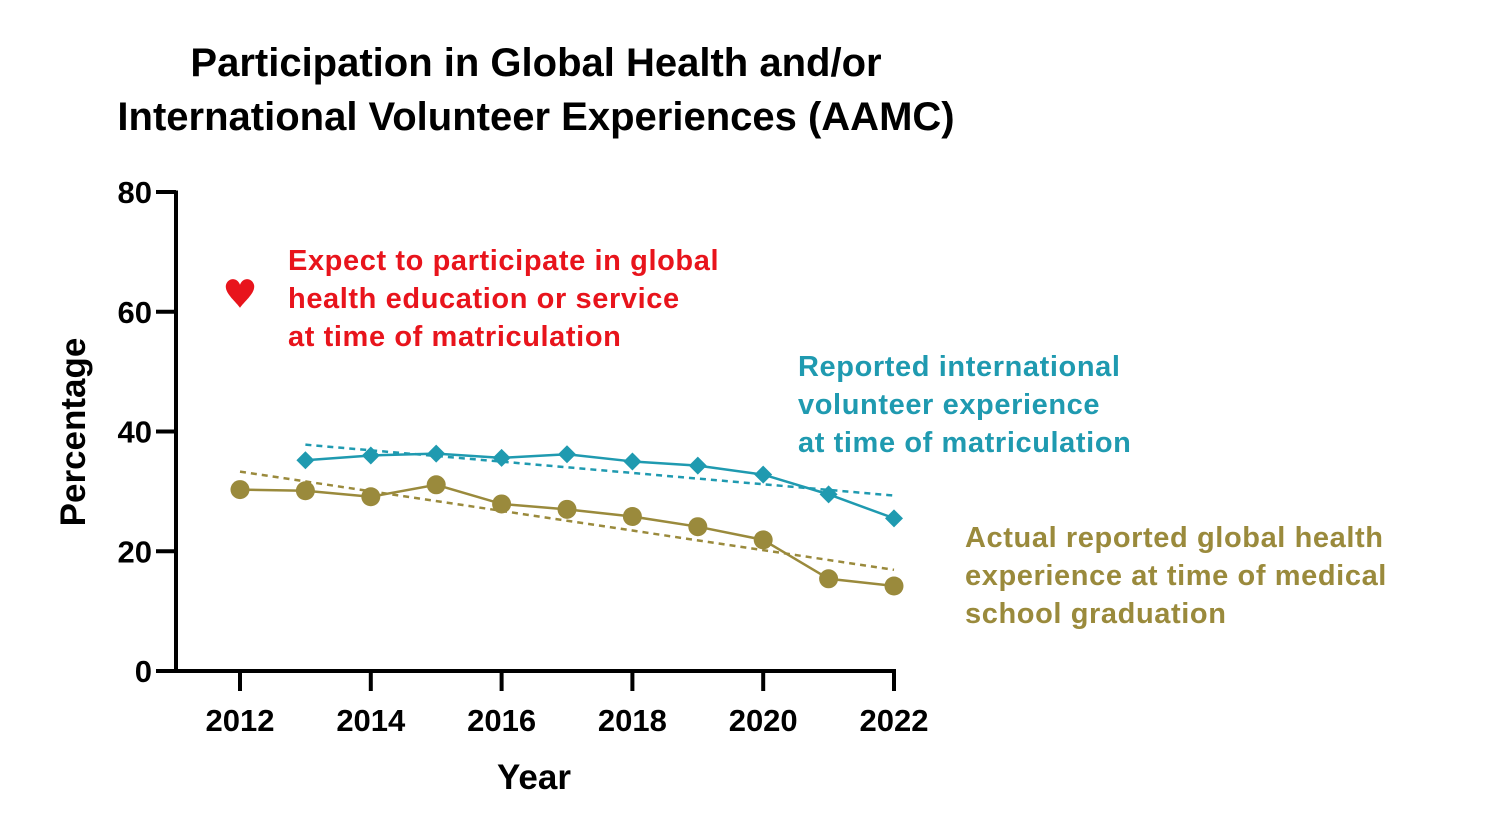  I want to click on annotation-global-health-line-2: experience at time of medical, so click(1176, 576).